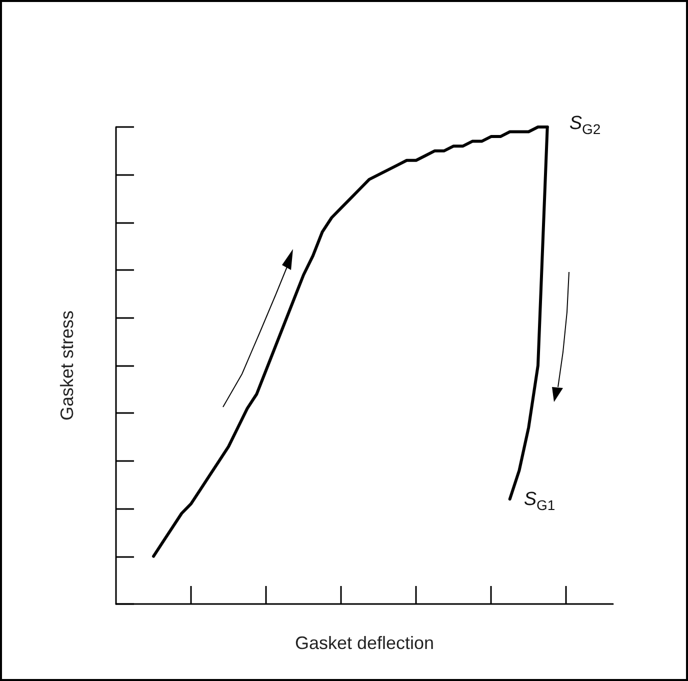  I want to click on annotation: S$_{G2}$, so click(585, 125).